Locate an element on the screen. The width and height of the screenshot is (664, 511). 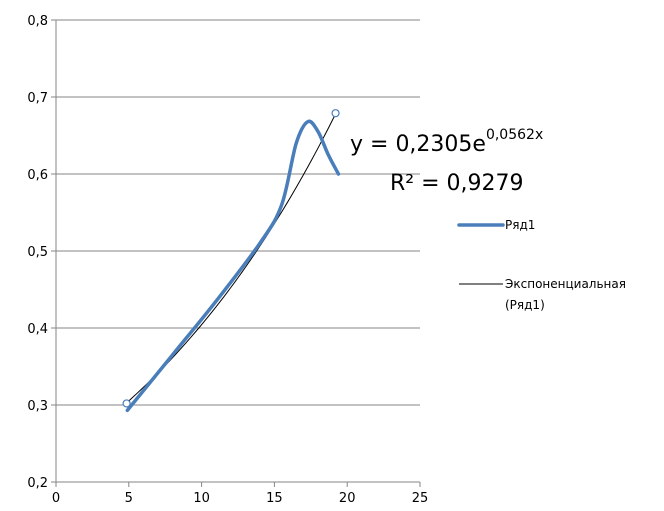
trend-equation-exponent: 0,0562x is located at coordinates (514, 135).